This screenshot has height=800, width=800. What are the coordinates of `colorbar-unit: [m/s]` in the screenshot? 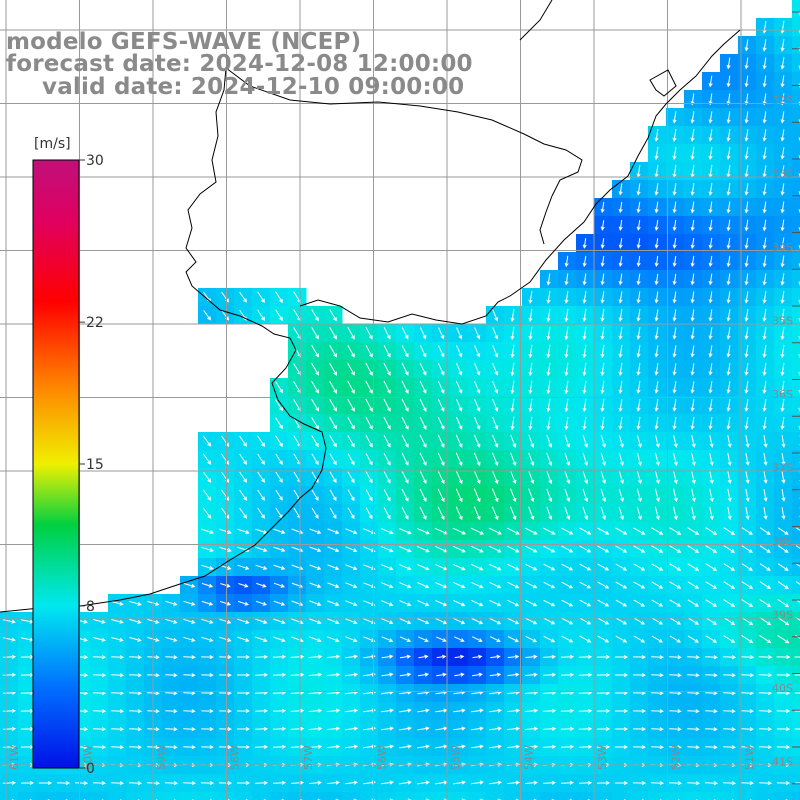 It's located at (52, 144).